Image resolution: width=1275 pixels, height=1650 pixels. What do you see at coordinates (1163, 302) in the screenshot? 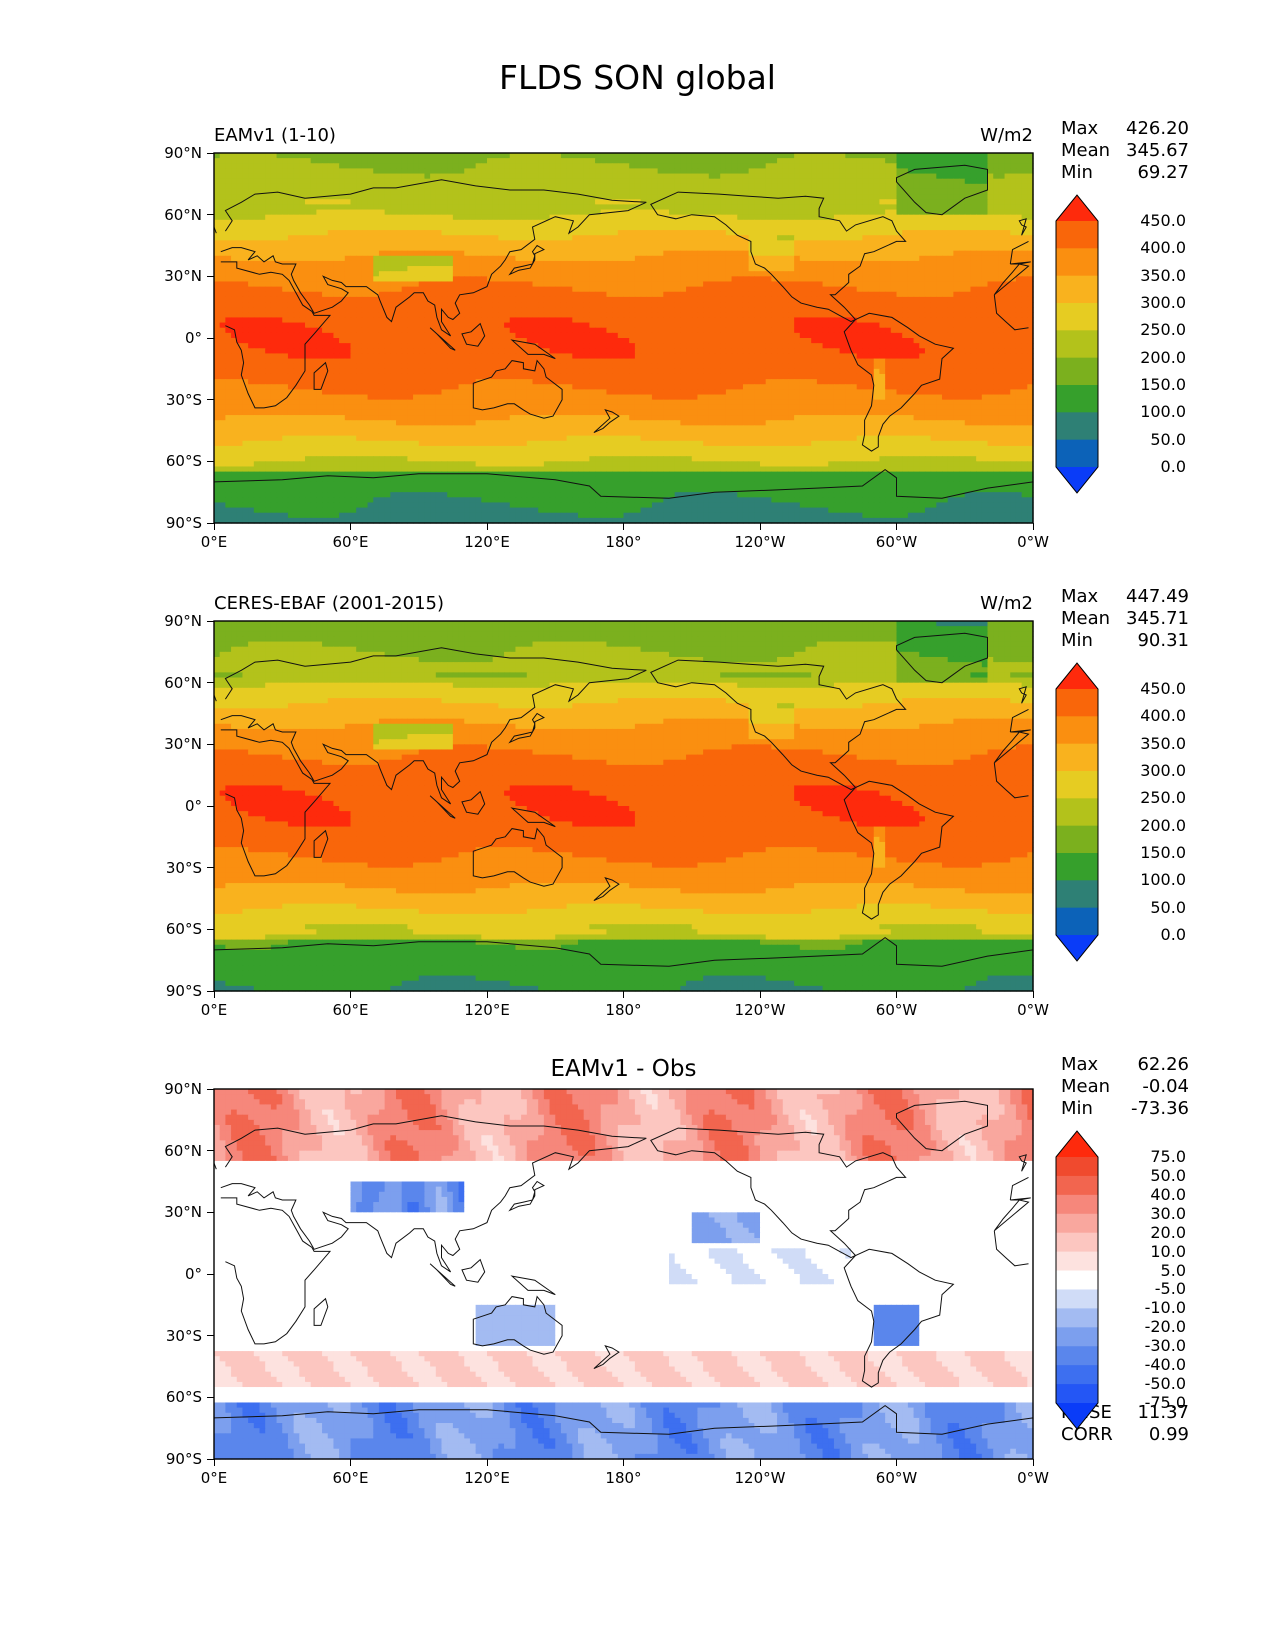
I see `colorbar-tick-label: 300.0` at bounding box center [1163, 302].